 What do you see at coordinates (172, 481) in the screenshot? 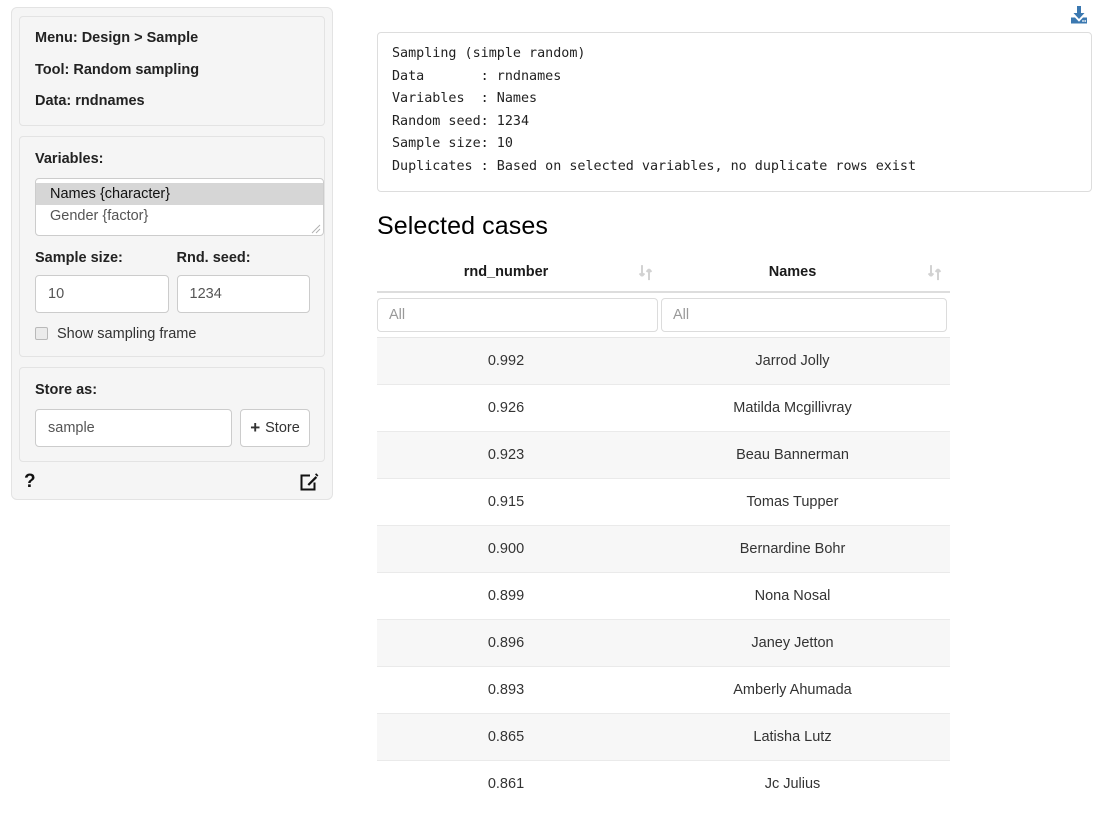
I see `sidebar-footer: ?` at bounding box center [172, 481].